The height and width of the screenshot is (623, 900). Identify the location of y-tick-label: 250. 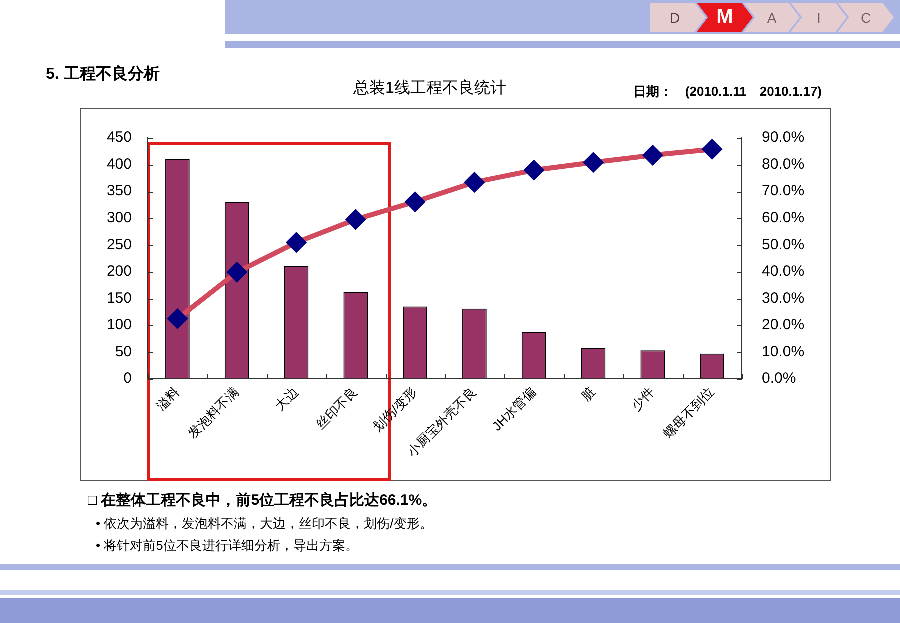
(119, 245).